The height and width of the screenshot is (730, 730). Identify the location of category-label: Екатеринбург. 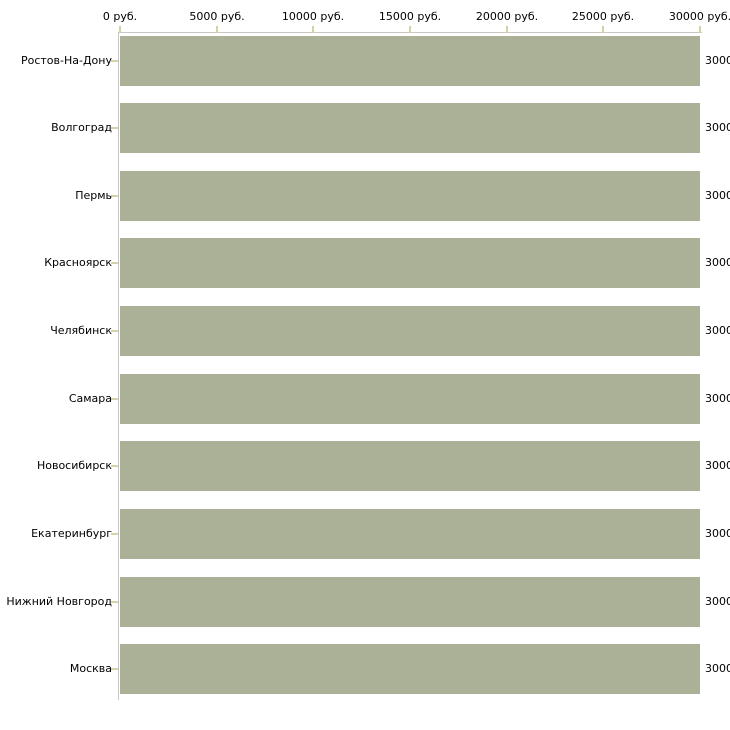
(71, 533).